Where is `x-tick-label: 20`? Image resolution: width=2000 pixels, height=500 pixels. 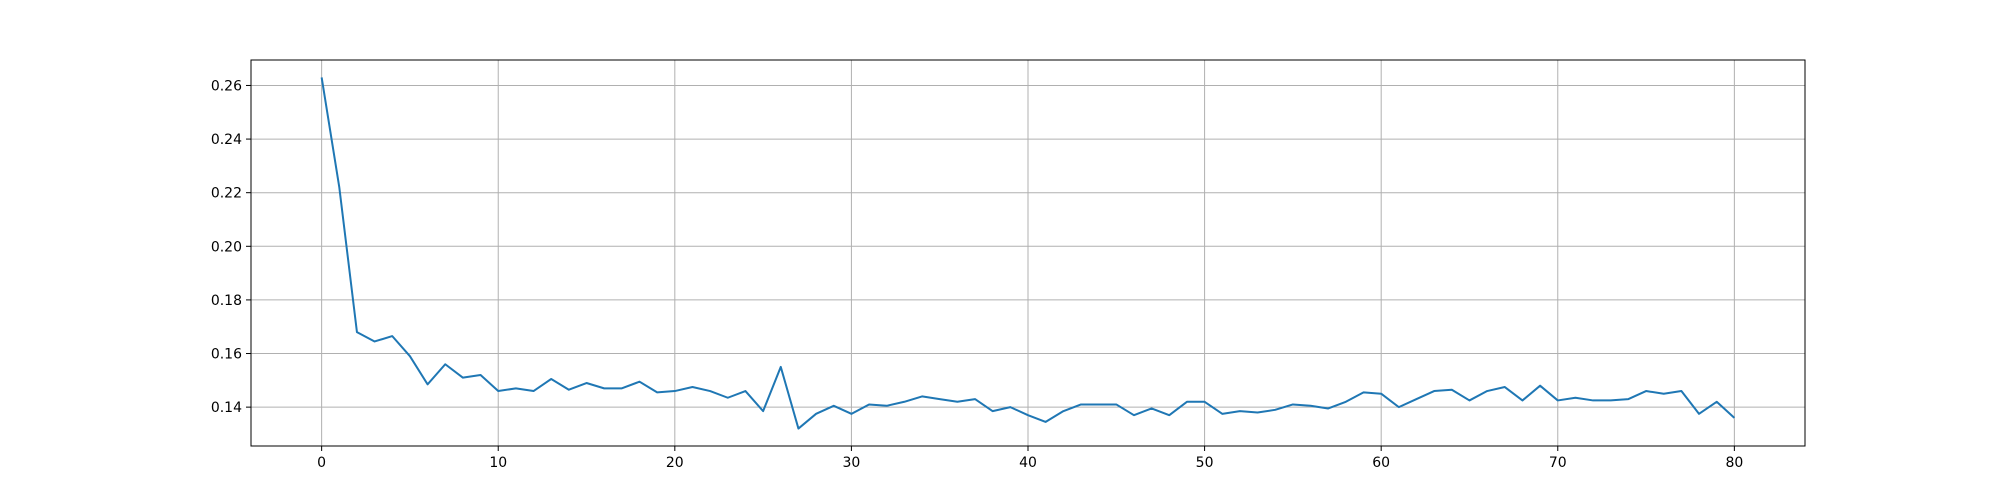 x-tick-label: 20 is located at coordinates (675, 463).